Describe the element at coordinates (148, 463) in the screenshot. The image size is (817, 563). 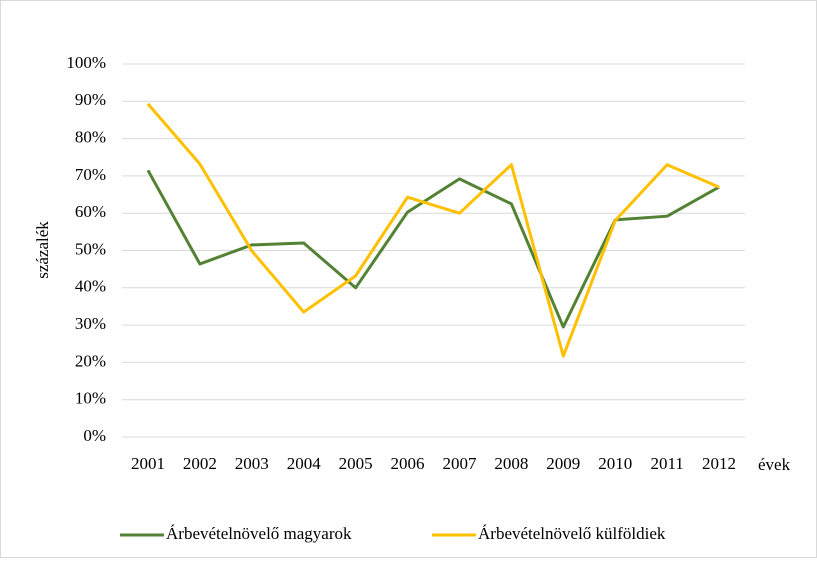
I see `x-tick-label: 2001` at that location.